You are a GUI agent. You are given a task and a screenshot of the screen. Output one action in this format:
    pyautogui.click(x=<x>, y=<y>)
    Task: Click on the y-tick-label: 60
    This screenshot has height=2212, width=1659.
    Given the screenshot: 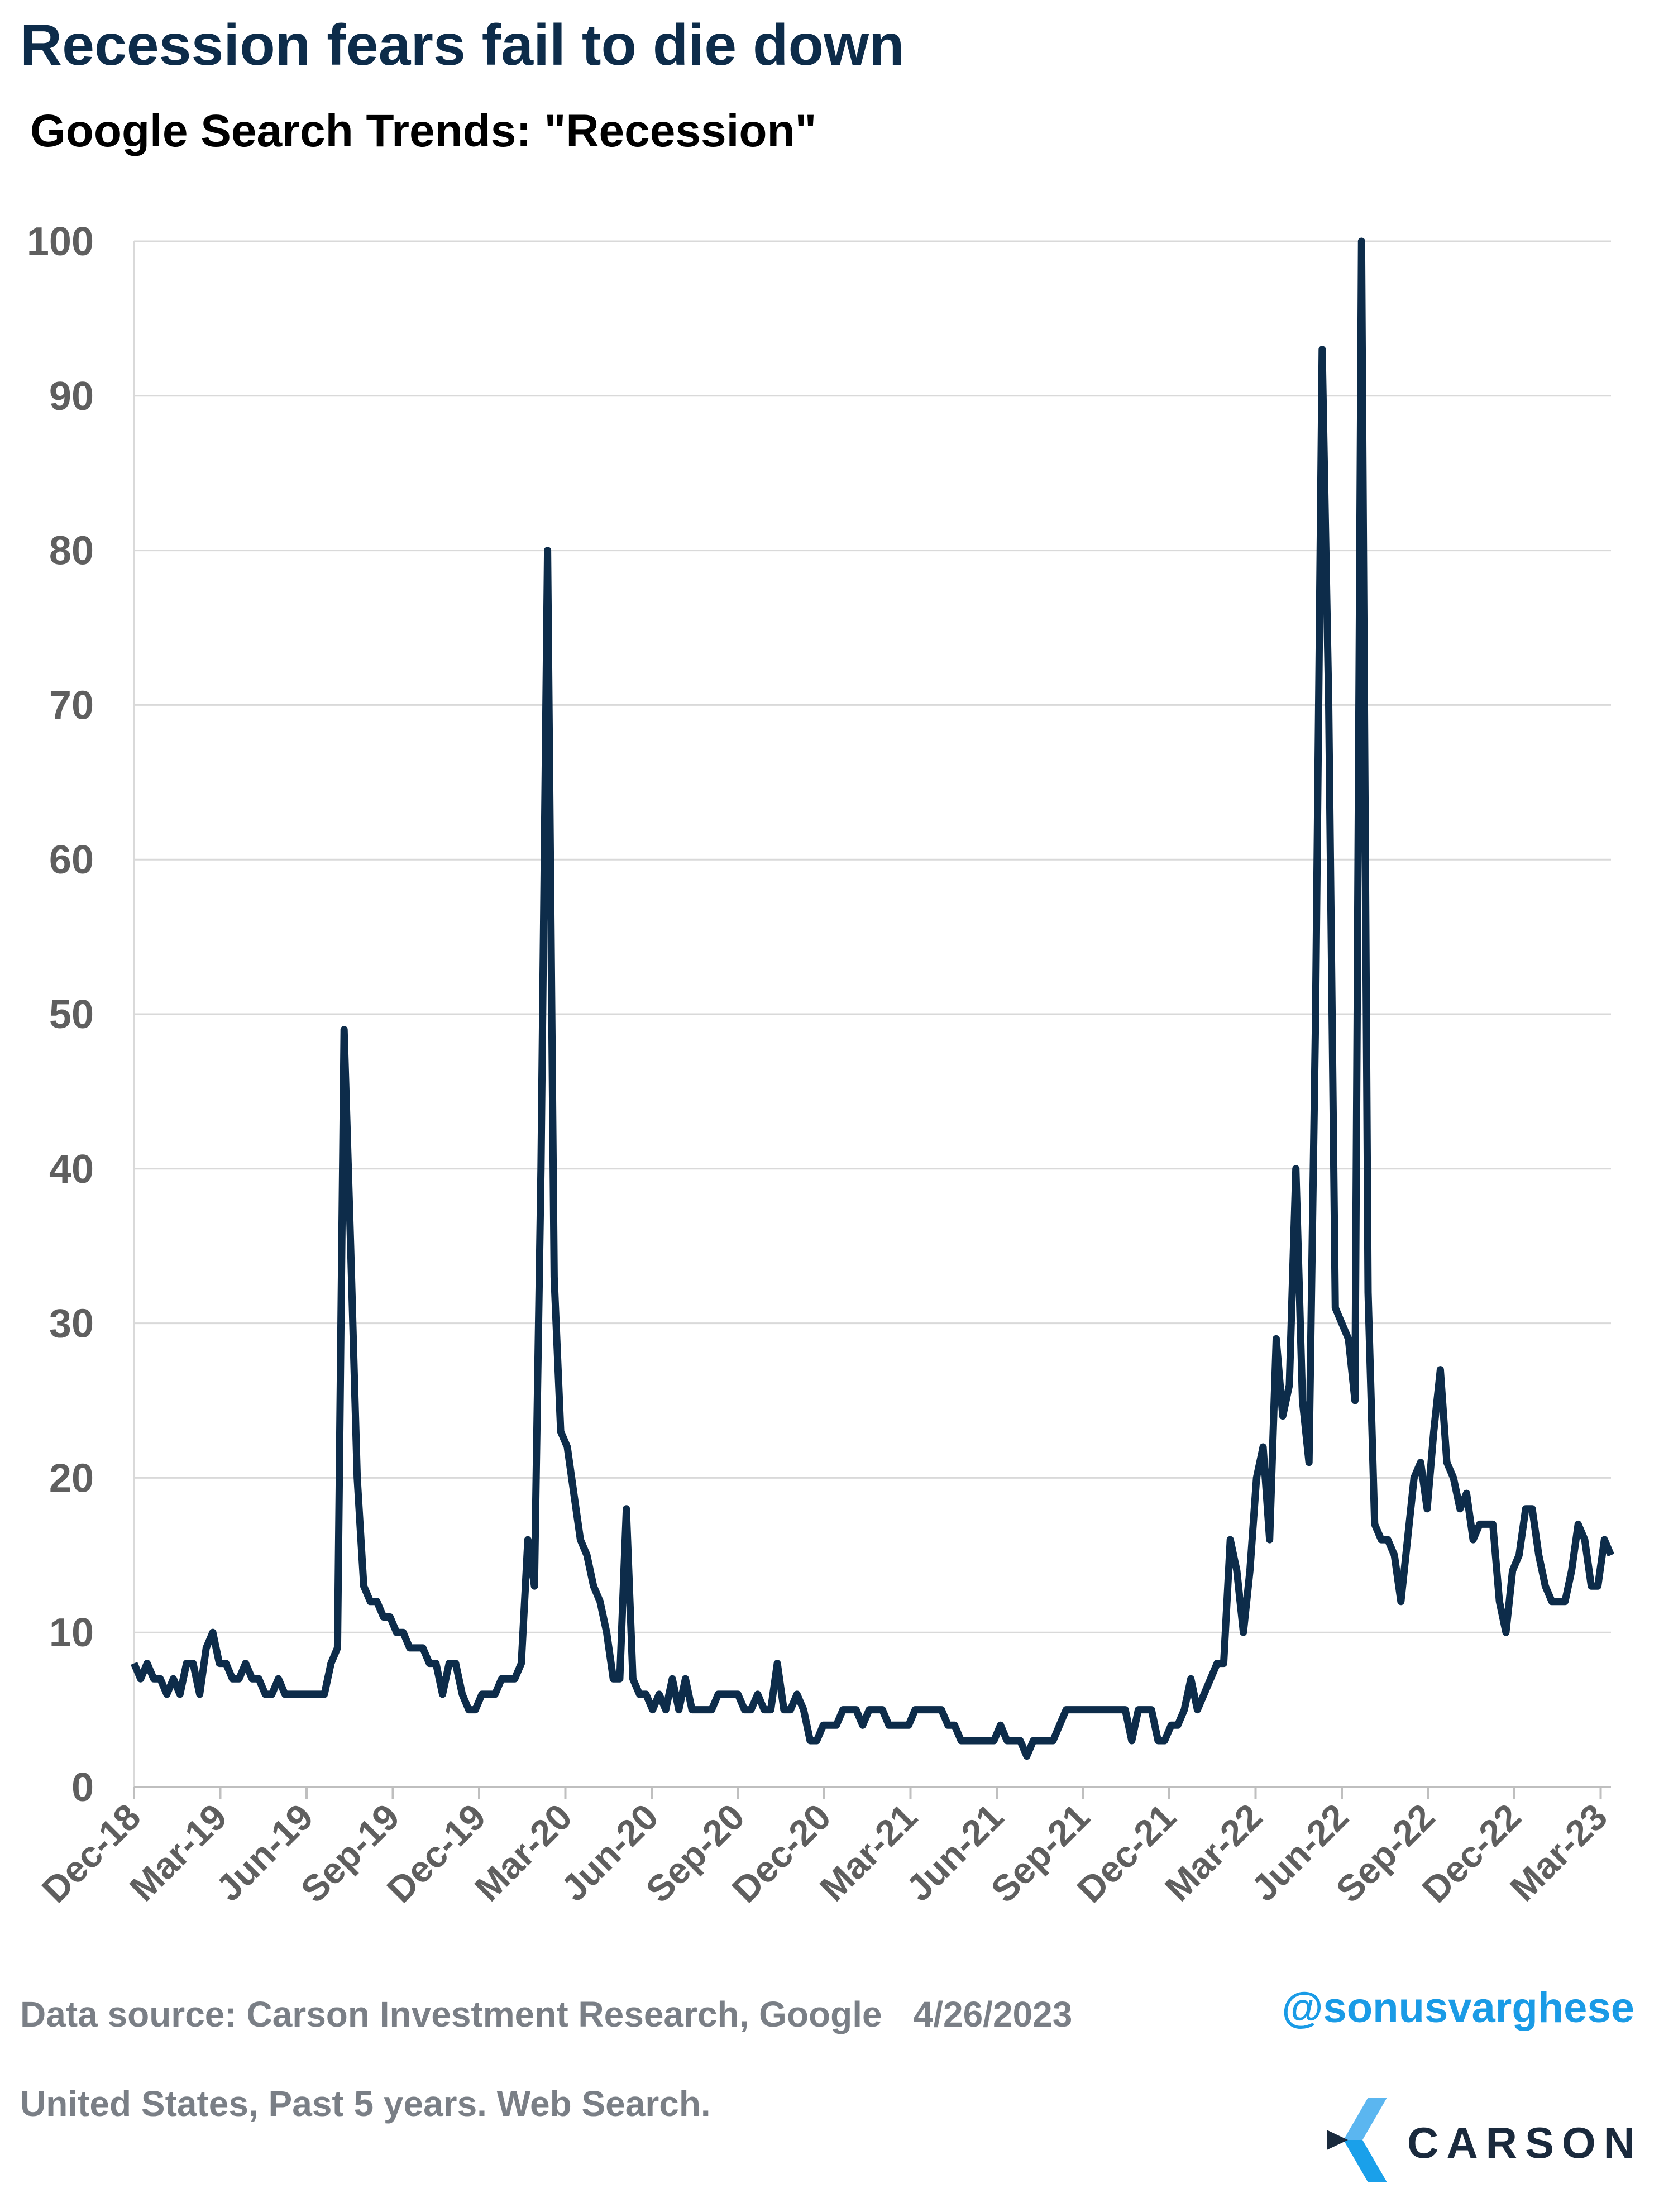 What is the action you would take?
    pyautogui.click(x=71, y=860)
    